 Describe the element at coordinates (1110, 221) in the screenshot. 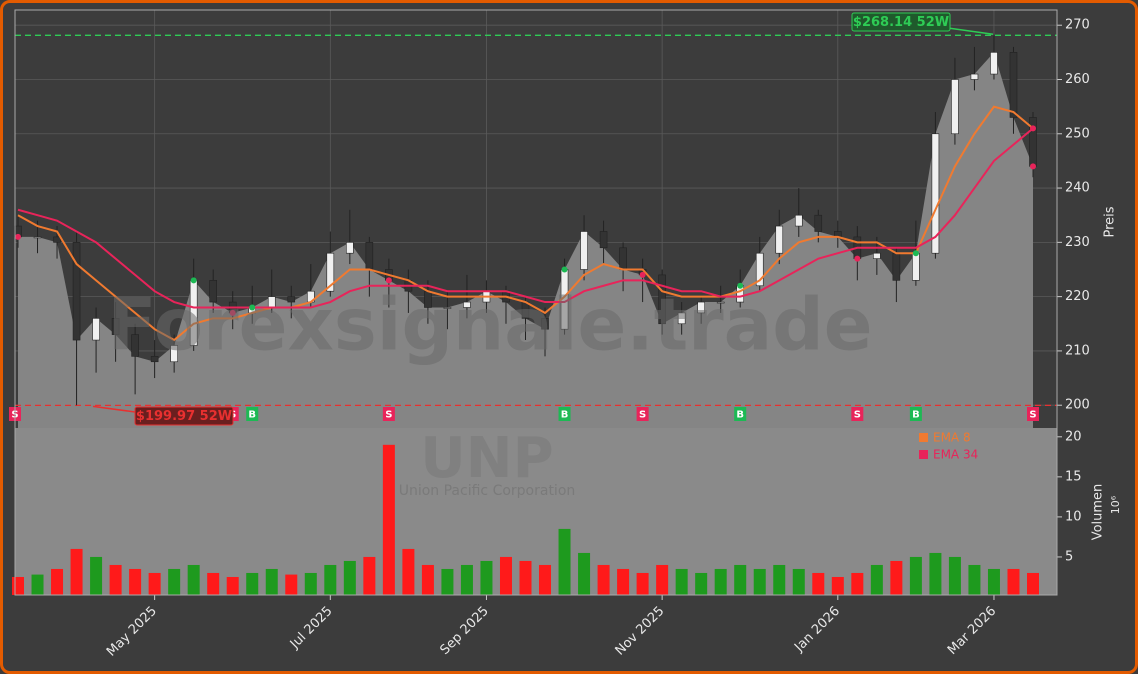

I see `y-axis-label: Preis` at that location.